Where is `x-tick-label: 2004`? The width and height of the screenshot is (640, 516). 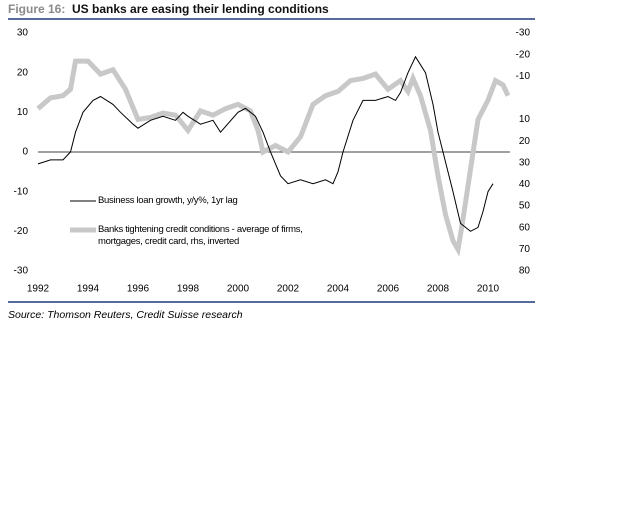
x-tick-label: 2004 is located at coordinates (338, 289).